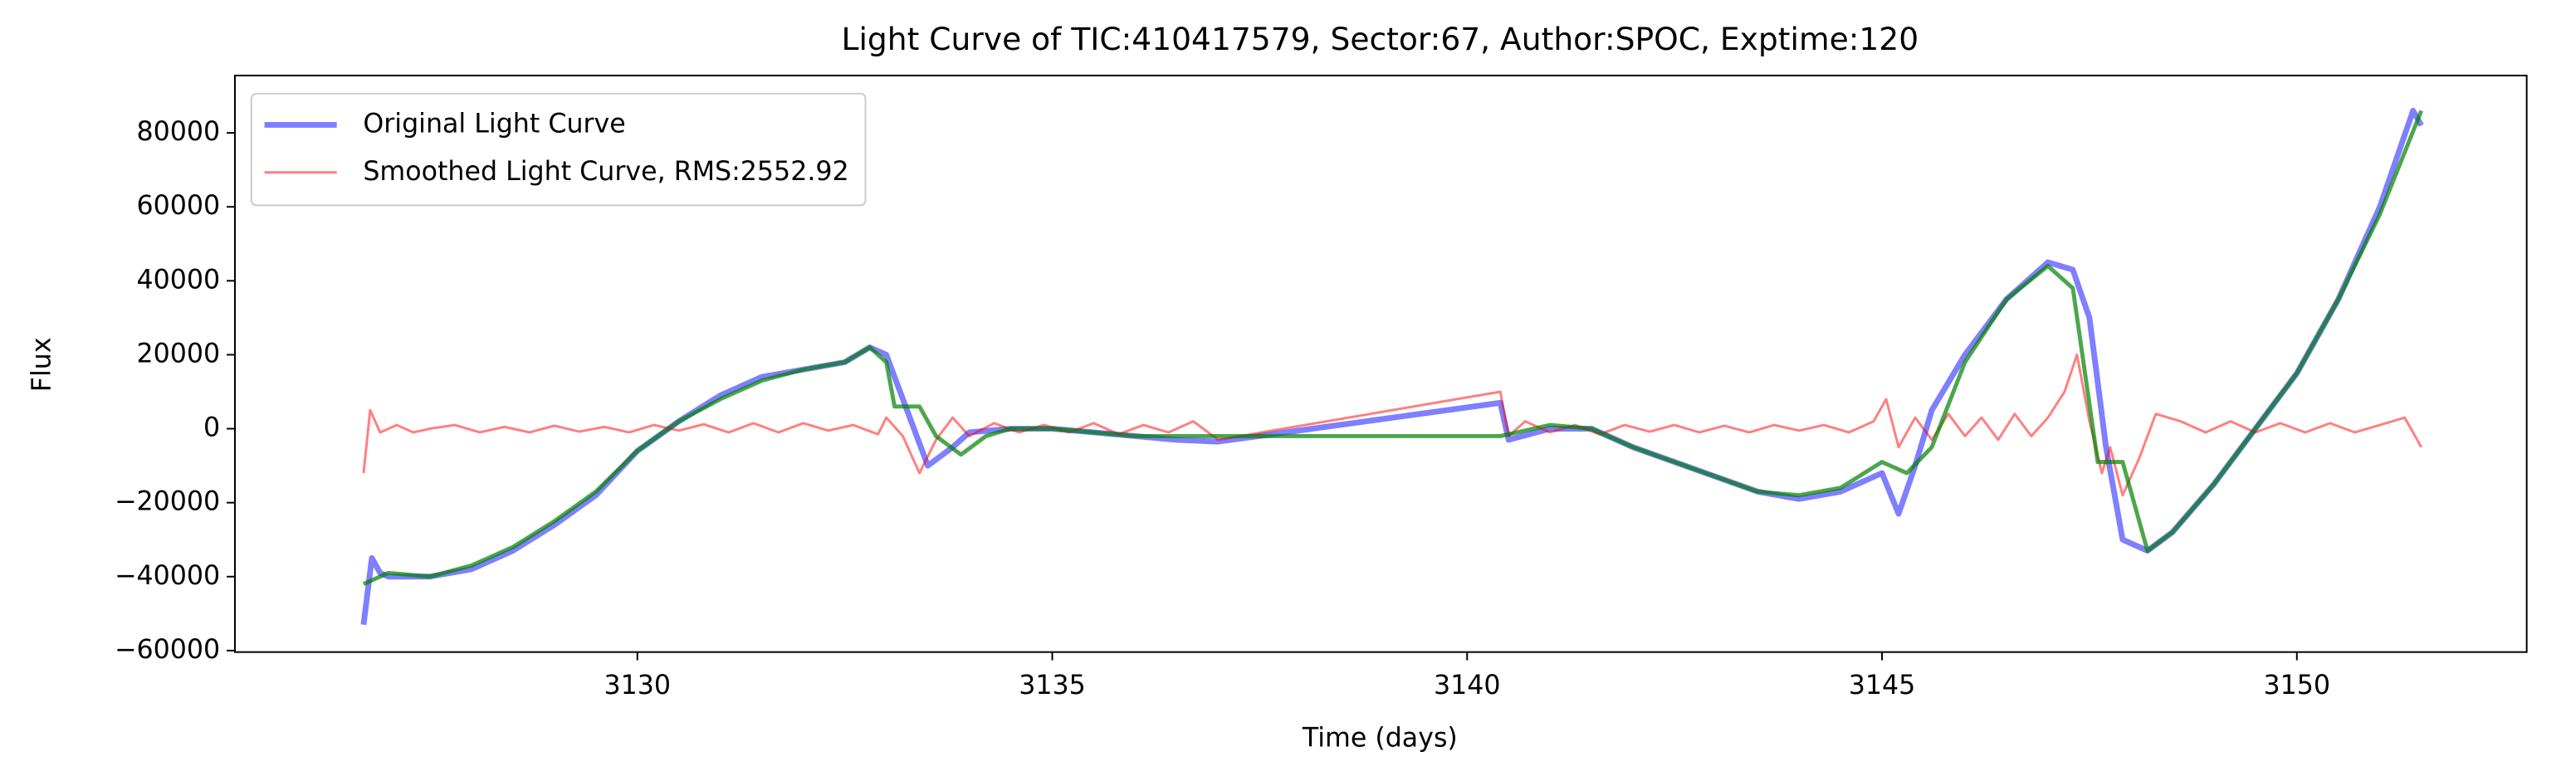 This screenshot has height=781, width=2576. What do you see at coordinates (494, 124) in the screenshot?
I see `legend-label: Original Light Curve` at bounding box center [494, 124].